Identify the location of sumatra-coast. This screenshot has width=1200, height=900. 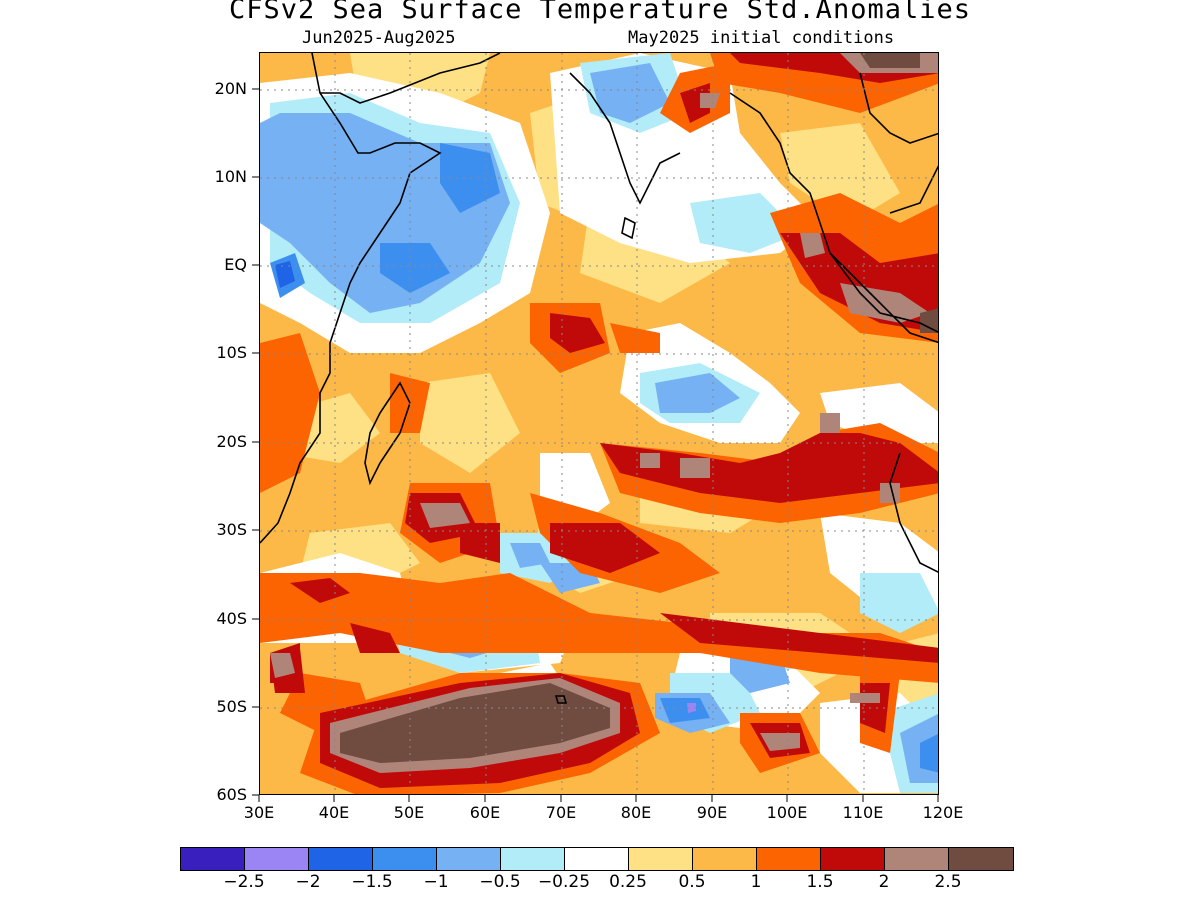
(878, 283).